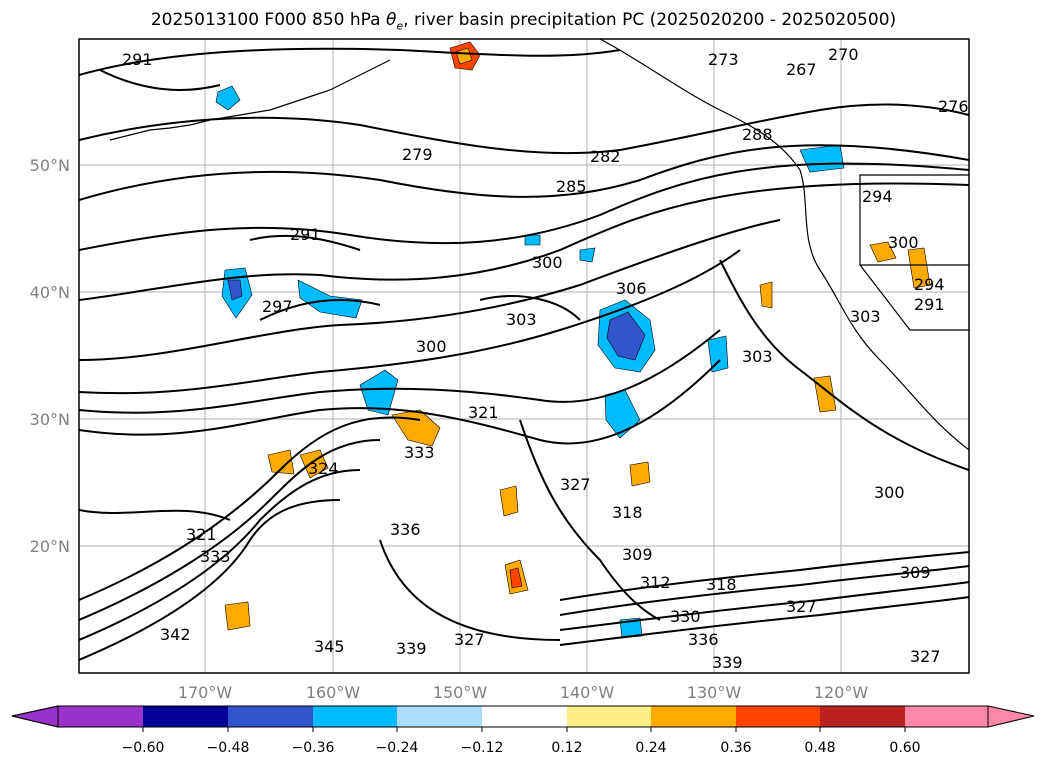 The height and width of the screenshot is (767, 1047). I want to click on colorbar-extend-low, so click(35, 716).